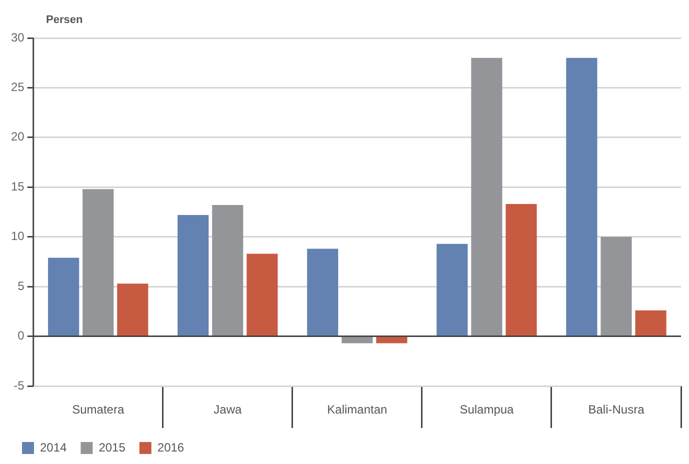  I want to click on x-tick-label: Sulampua, so click(487, 409).